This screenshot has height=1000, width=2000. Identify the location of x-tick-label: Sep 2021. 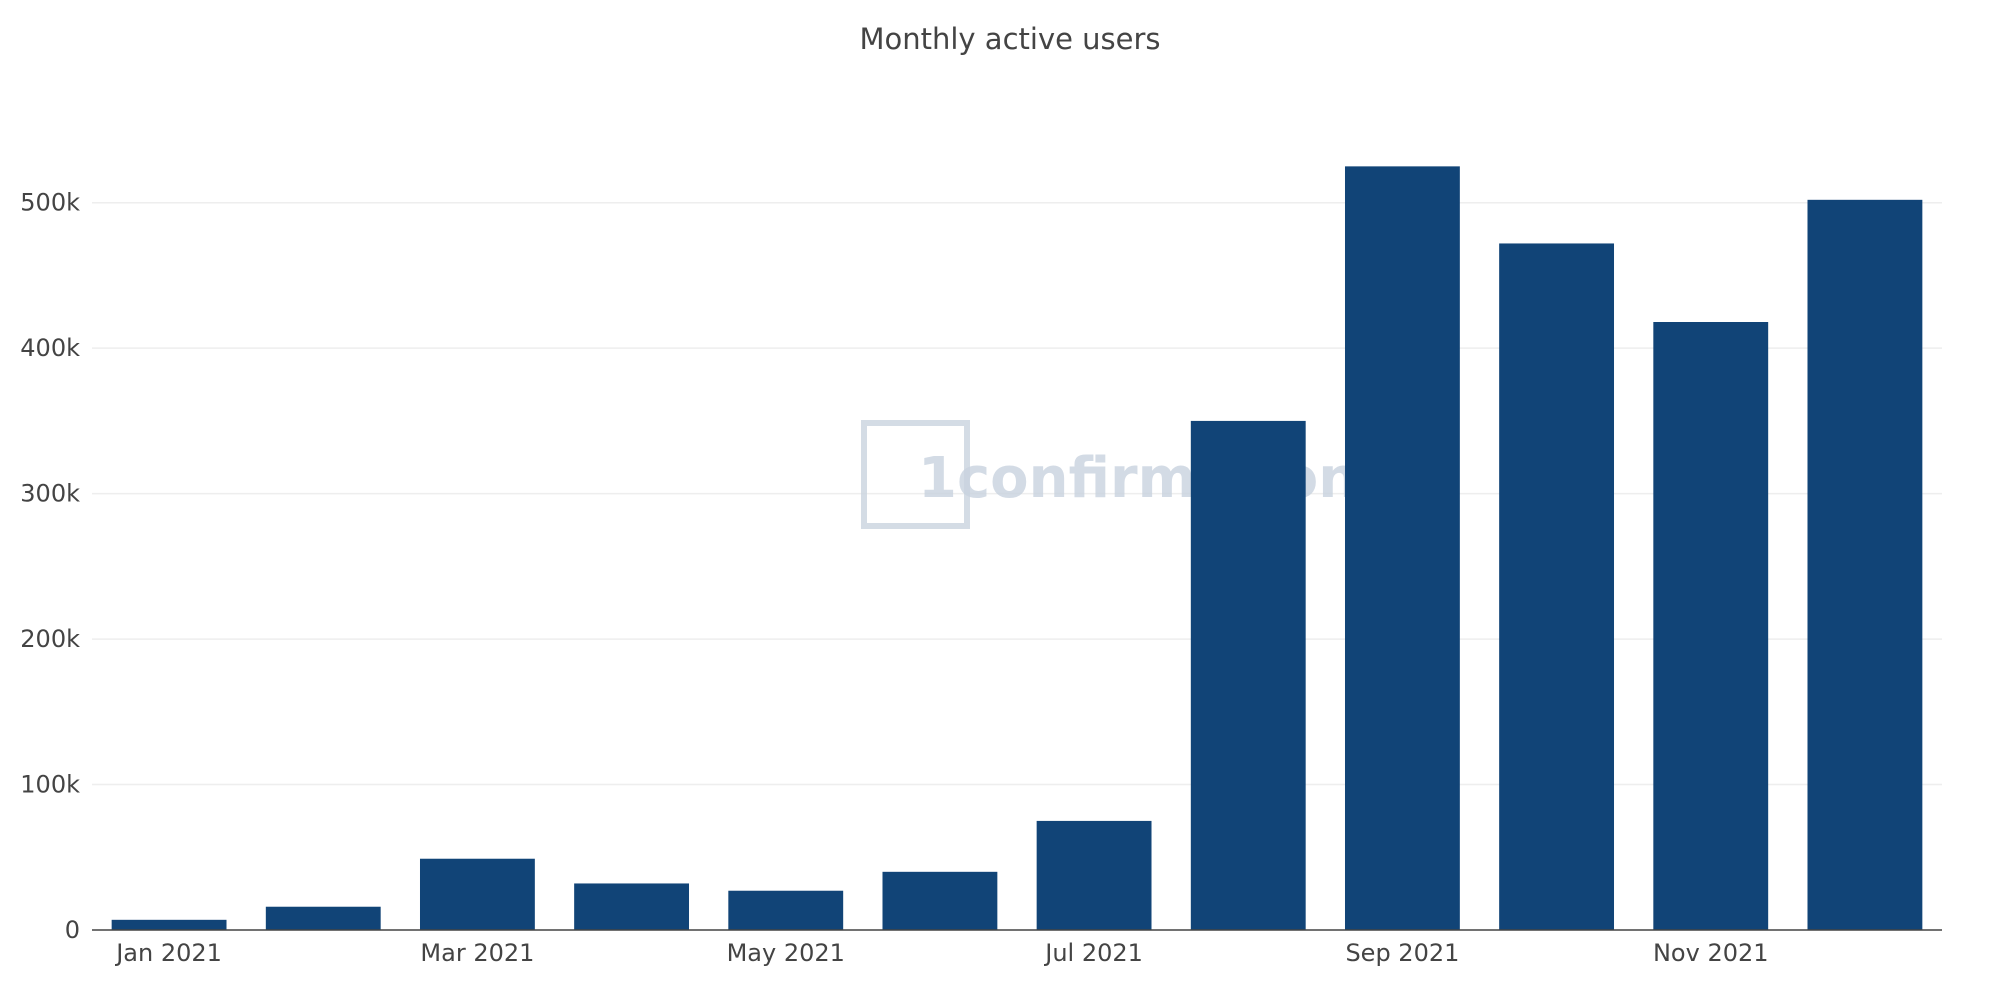
(1402, 953).